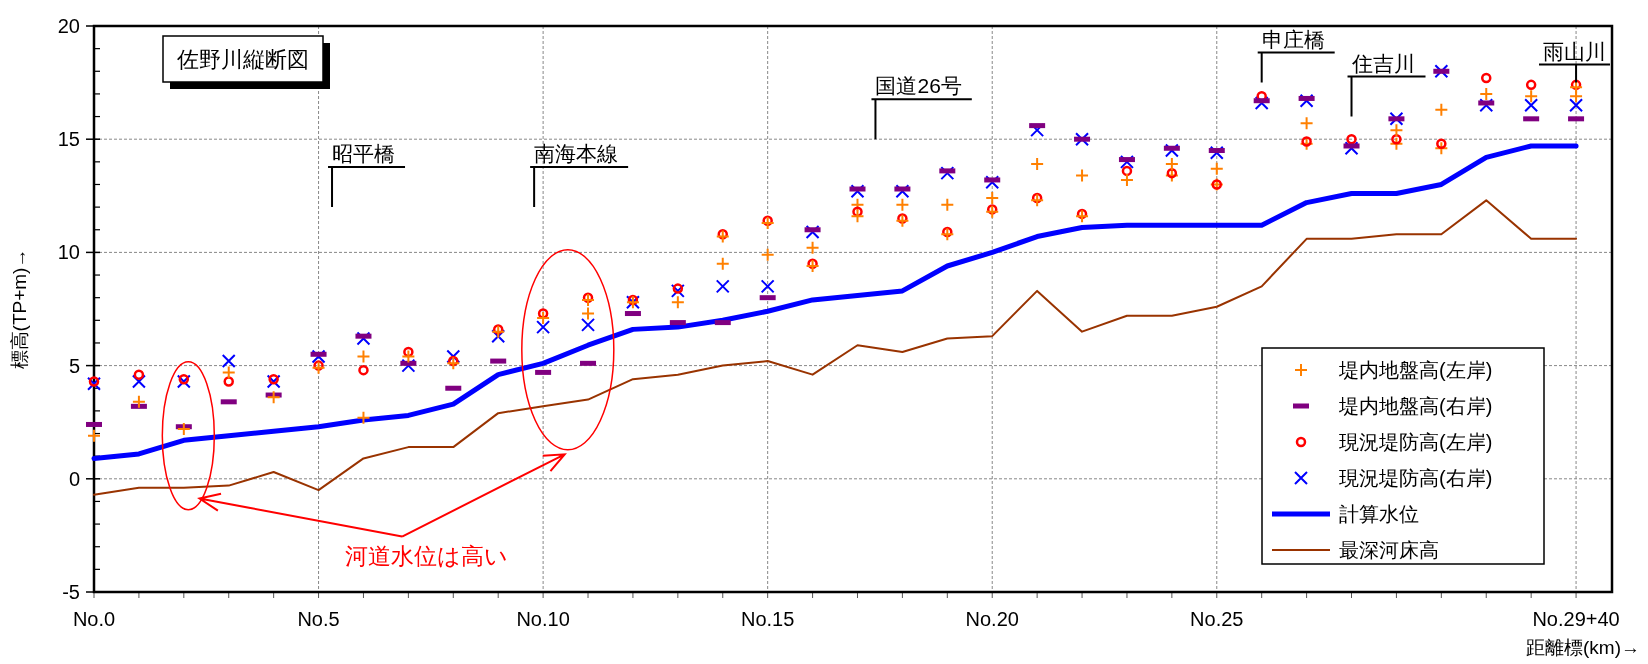  I want to click on y-tick-label: 15, so click(68, 139).